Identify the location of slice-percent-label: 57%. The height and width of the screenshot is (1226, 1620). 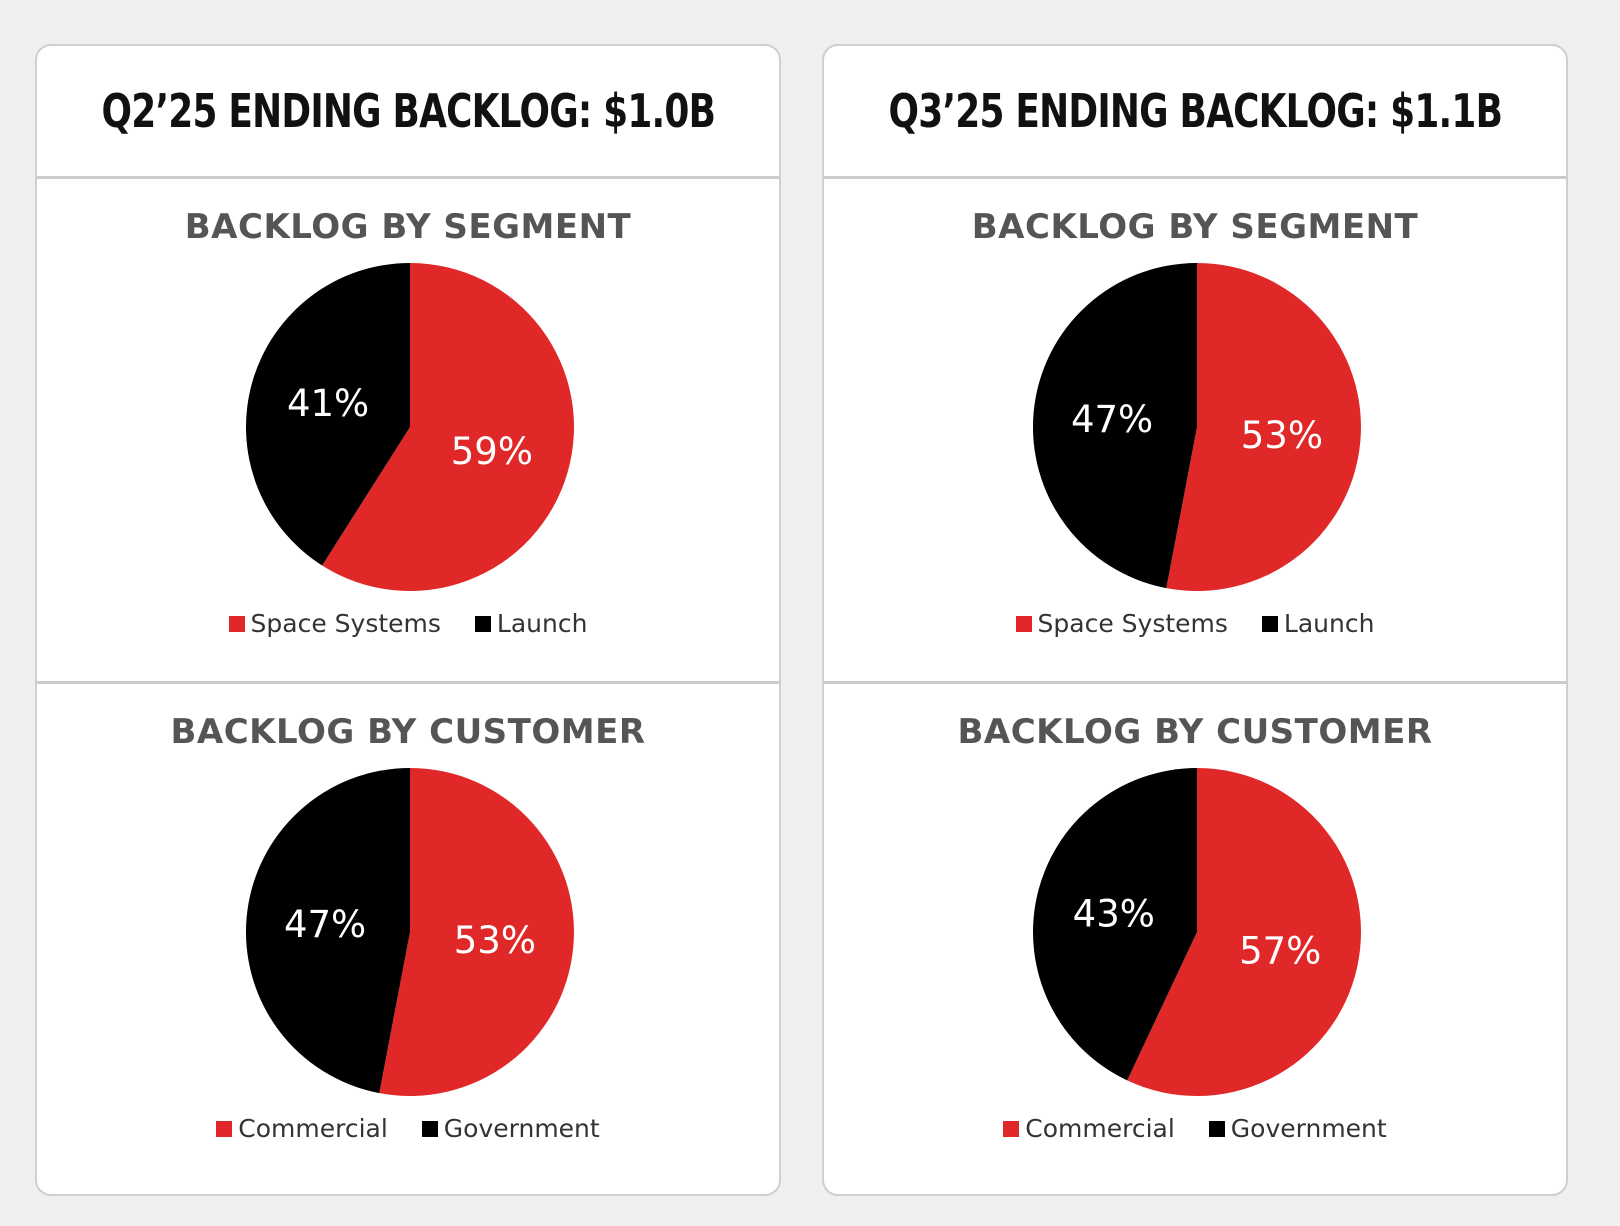
(1280, 951).